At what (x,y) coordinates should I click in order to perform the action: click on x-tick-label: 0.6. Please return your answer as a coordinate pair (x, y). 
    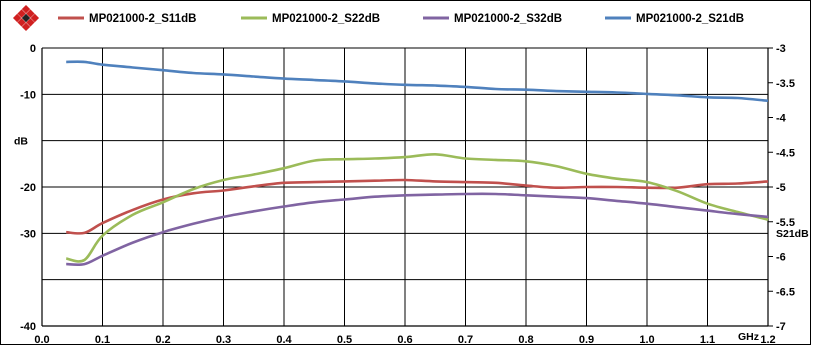
    Looking at the image, I should click on (404, 340).